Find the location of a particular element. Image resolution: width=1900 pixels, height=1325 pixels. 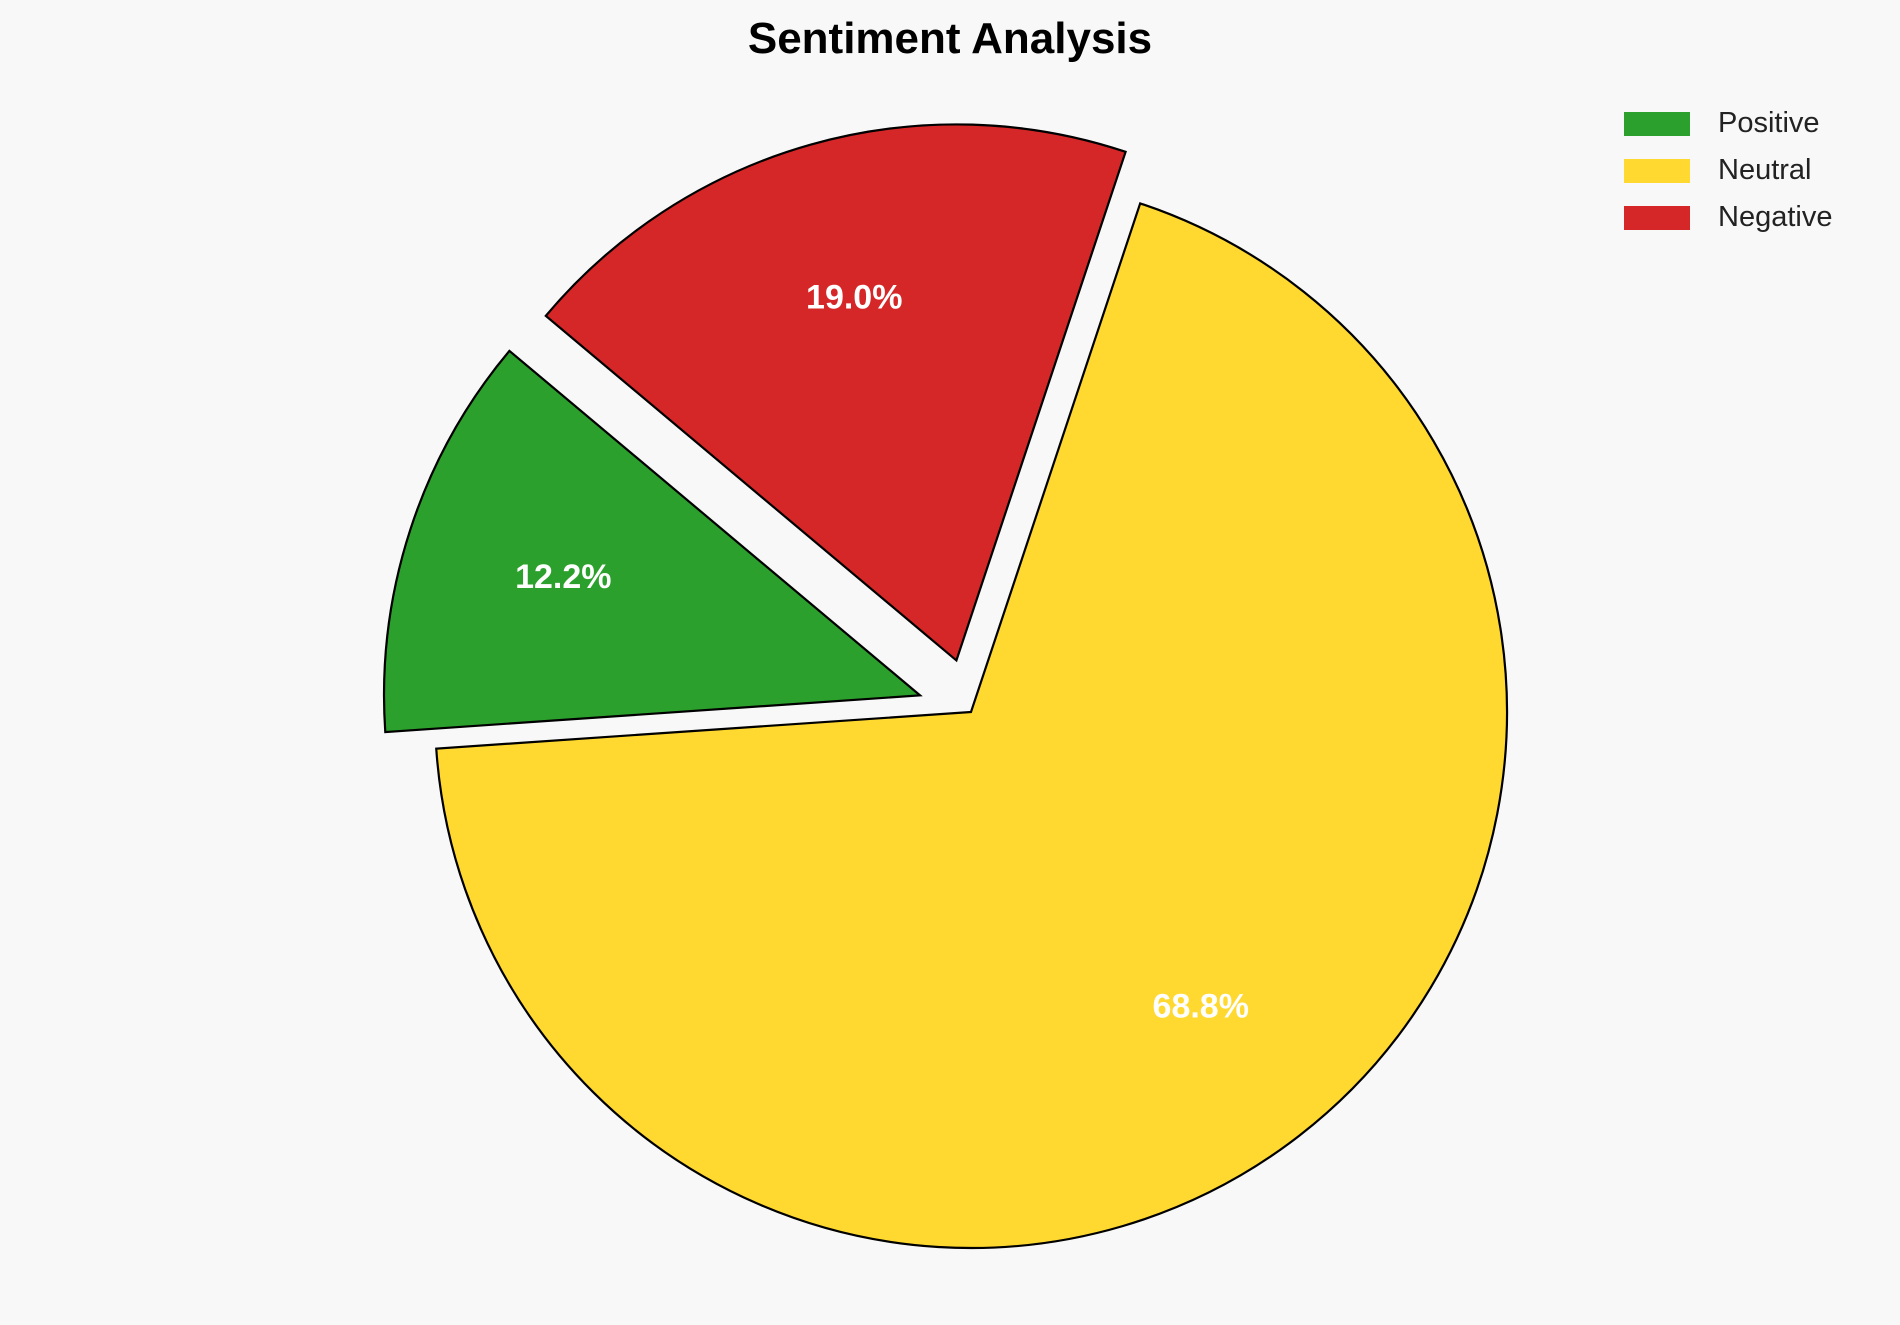

legend-item-negative: Negative is located at coordinates (1728, 217).